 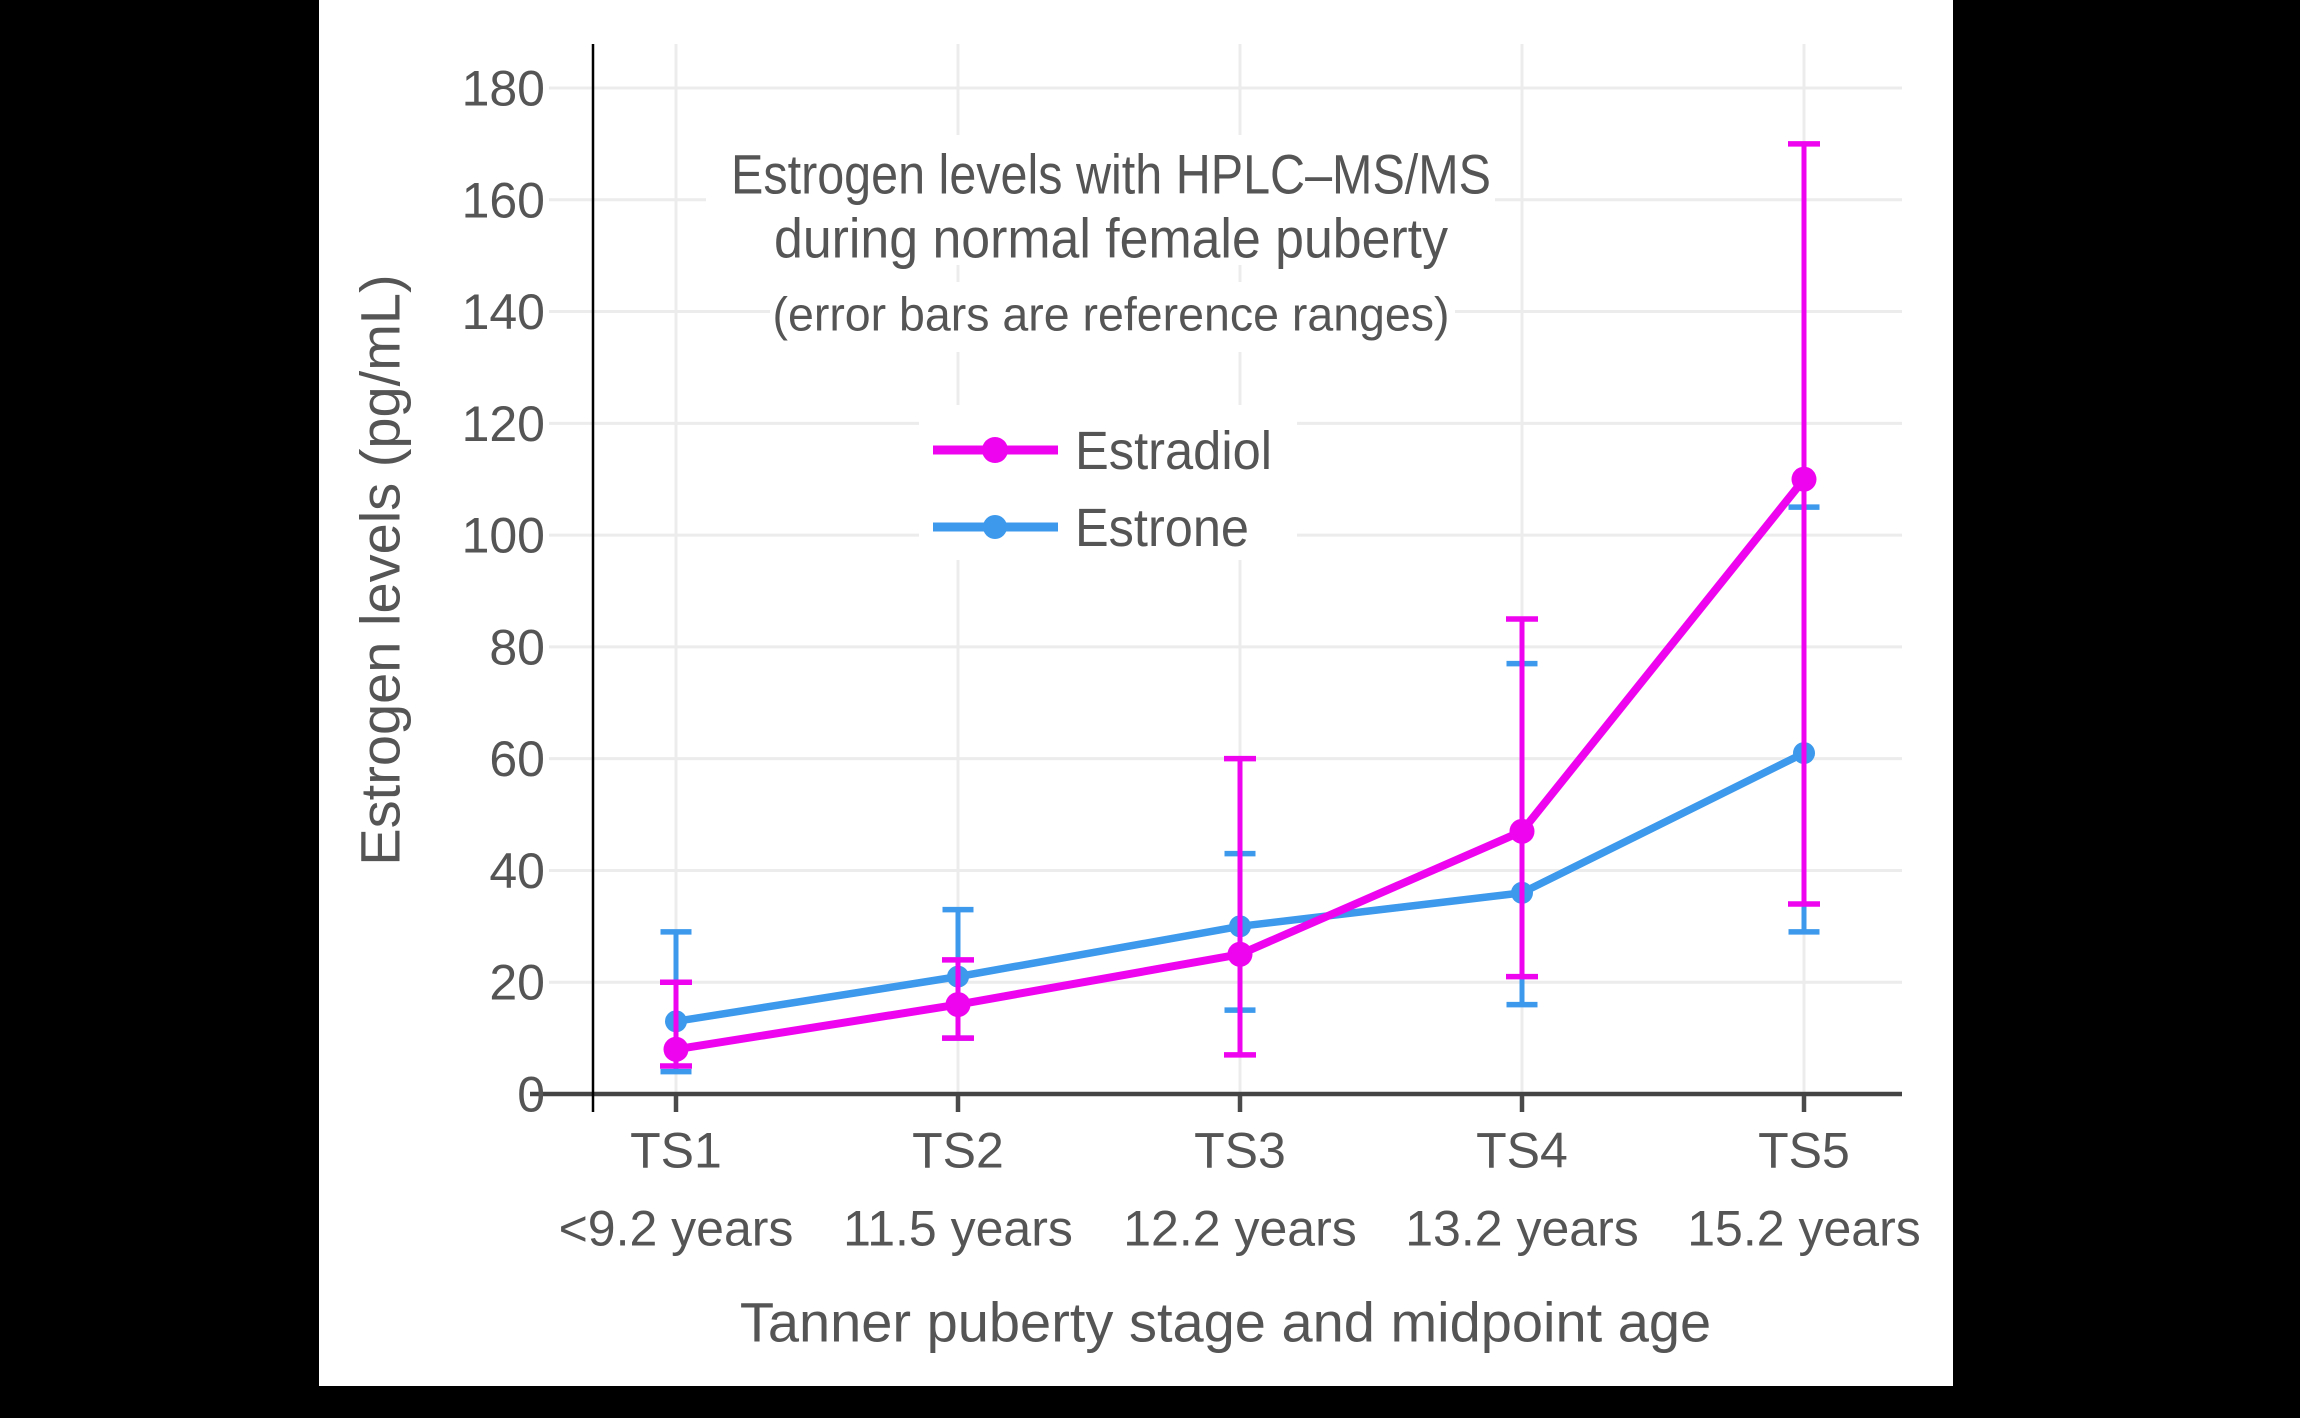 I want to click on x-tick-label: TS3, so click(x=1240, y=1151).